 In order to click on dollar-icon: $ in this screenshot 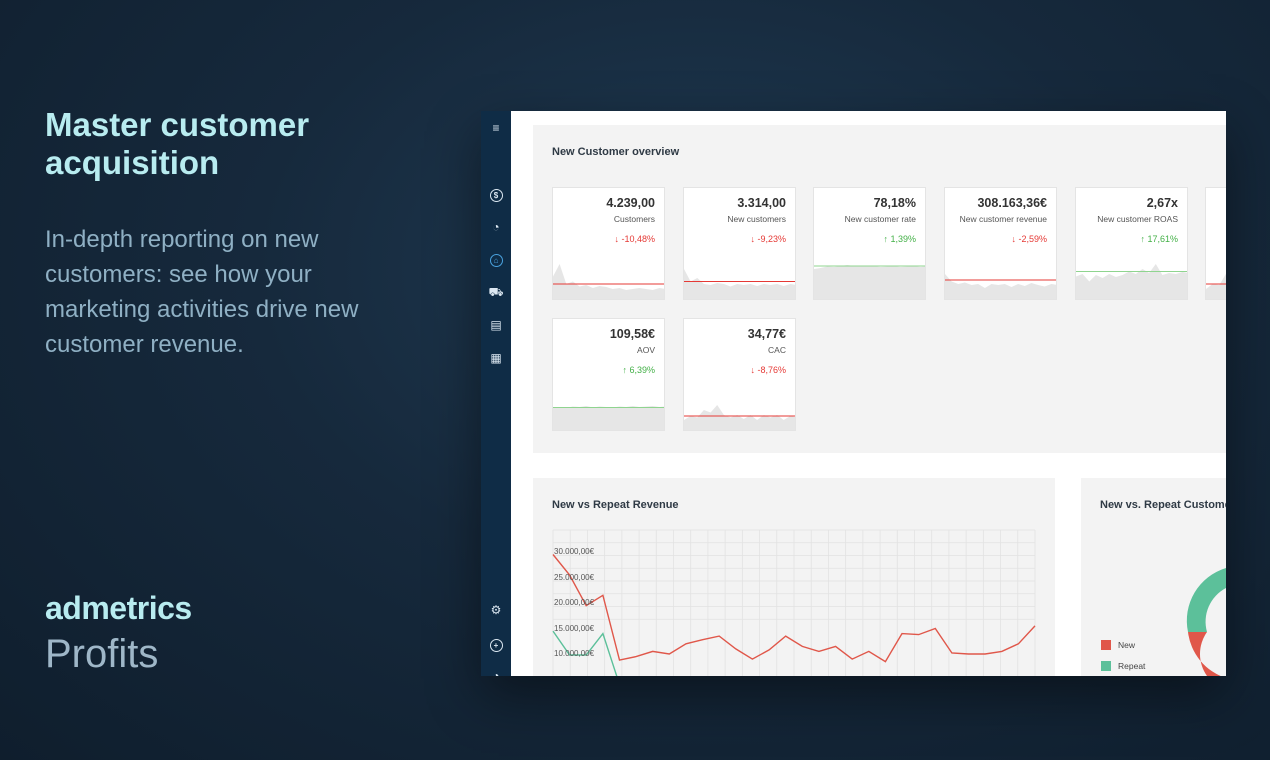, I will do `click(496, 194)`.